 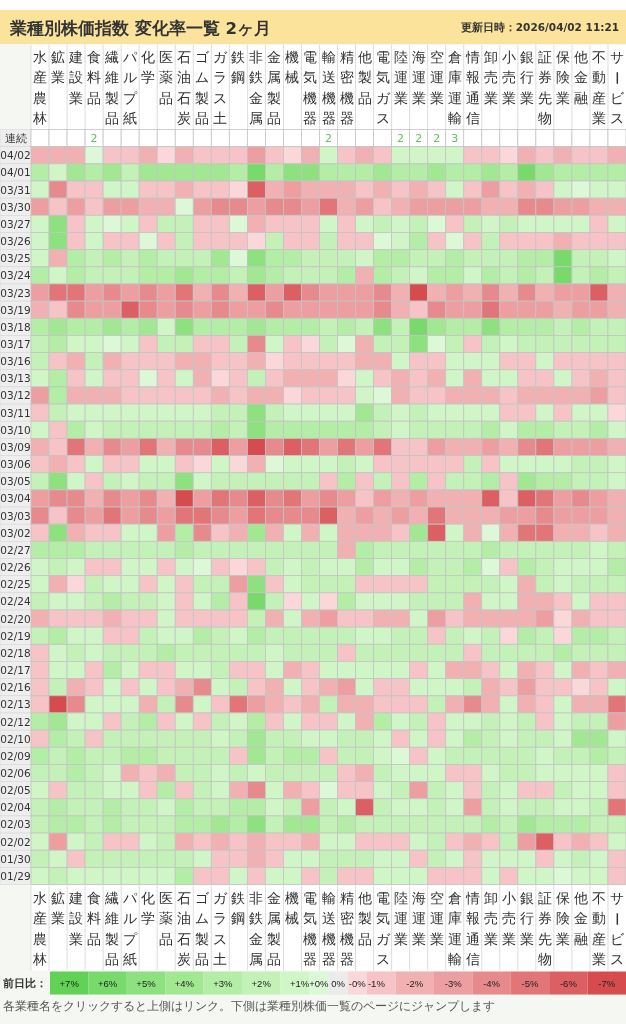 I want to click on y-tick-label: 02/19, so click(x=15, y=635).